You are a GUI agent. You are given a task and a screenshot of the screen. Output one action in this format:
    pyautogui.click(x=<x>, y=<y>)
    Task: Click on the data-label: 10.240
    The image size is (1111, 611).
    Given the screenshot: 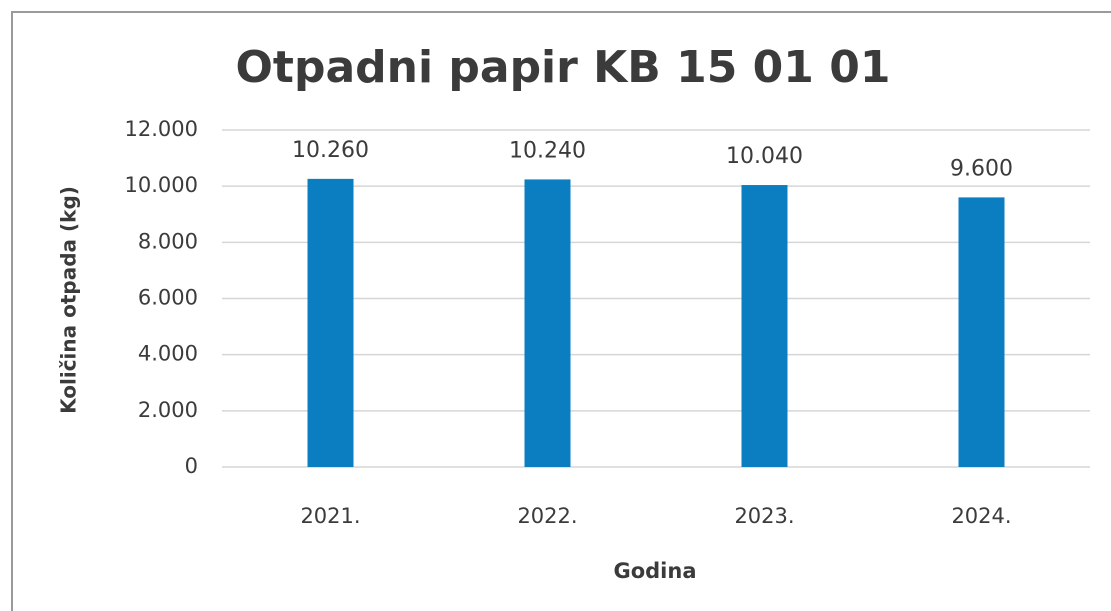 What is the action you would take?
    pyautogui.click(x=547, y=150)
    